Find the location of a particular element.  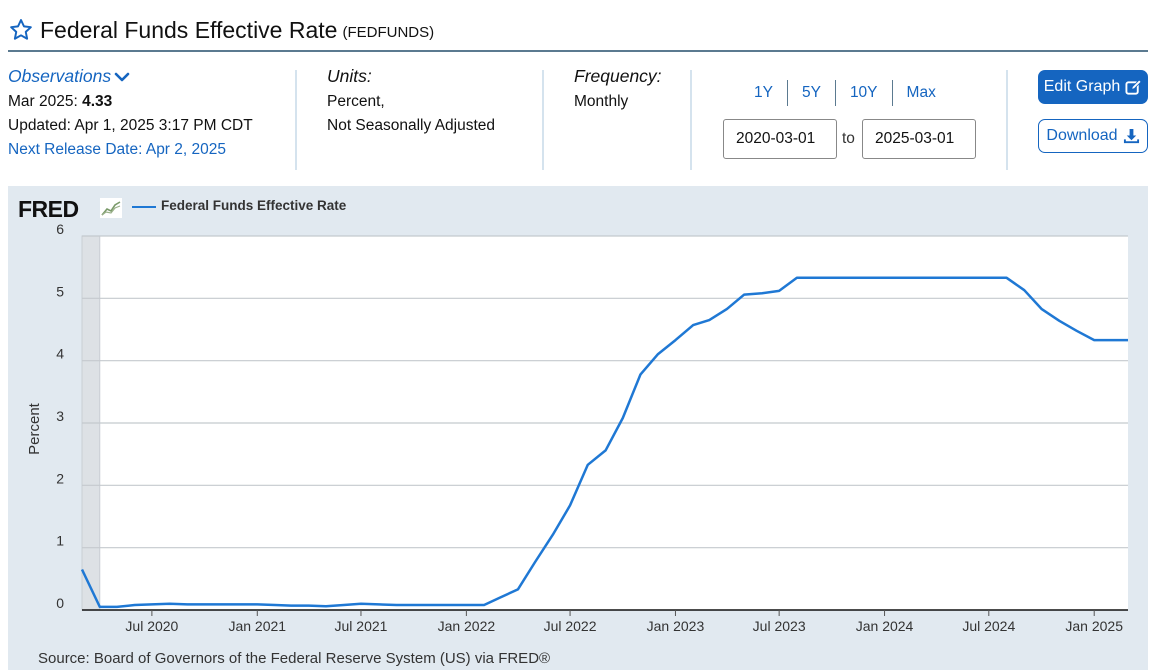

download-icon is located at coordinates (1131, 135).